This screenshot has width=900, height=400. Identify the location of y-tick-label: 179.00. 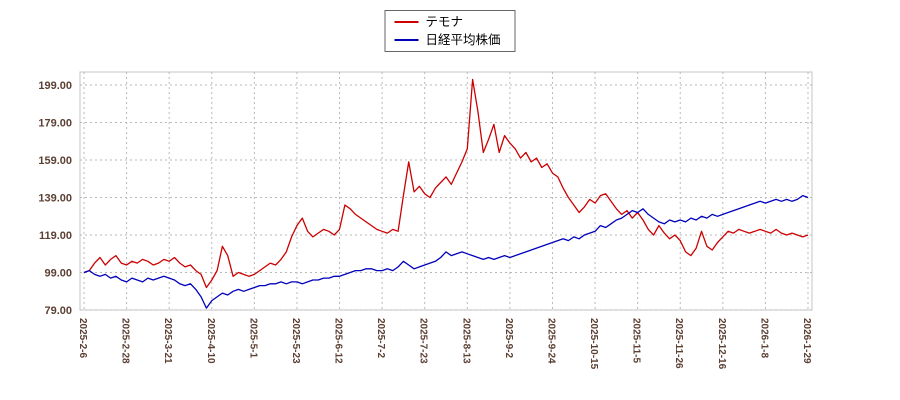
(55, 124).